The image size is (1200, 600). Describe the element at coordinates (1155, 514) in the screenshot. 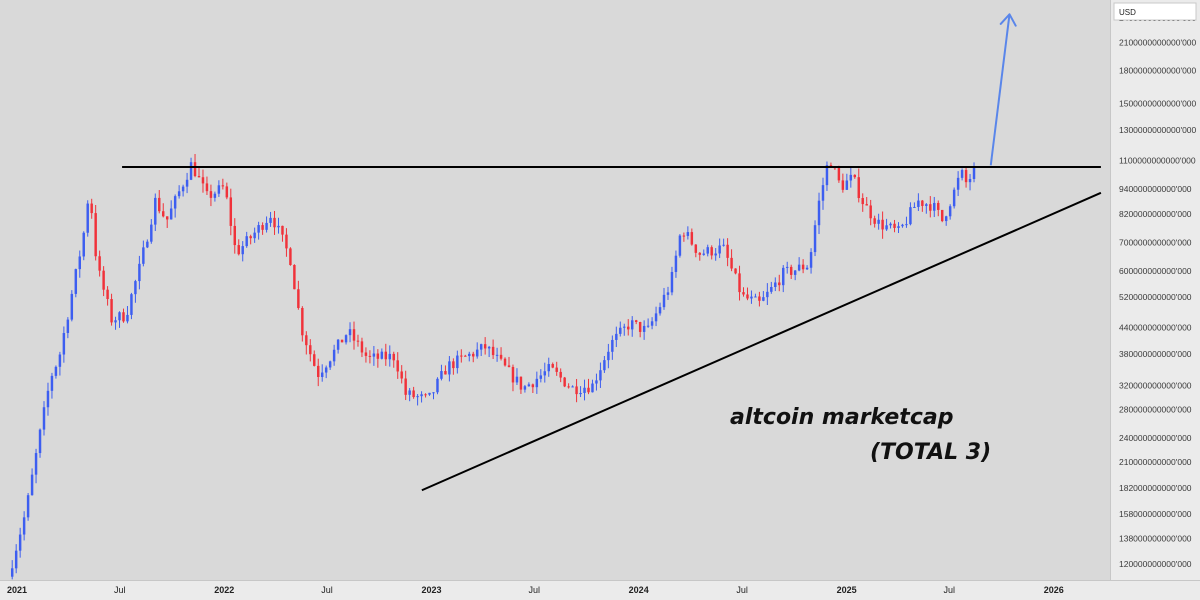

I see `price-tick-label: 158000000000'000` at that location.